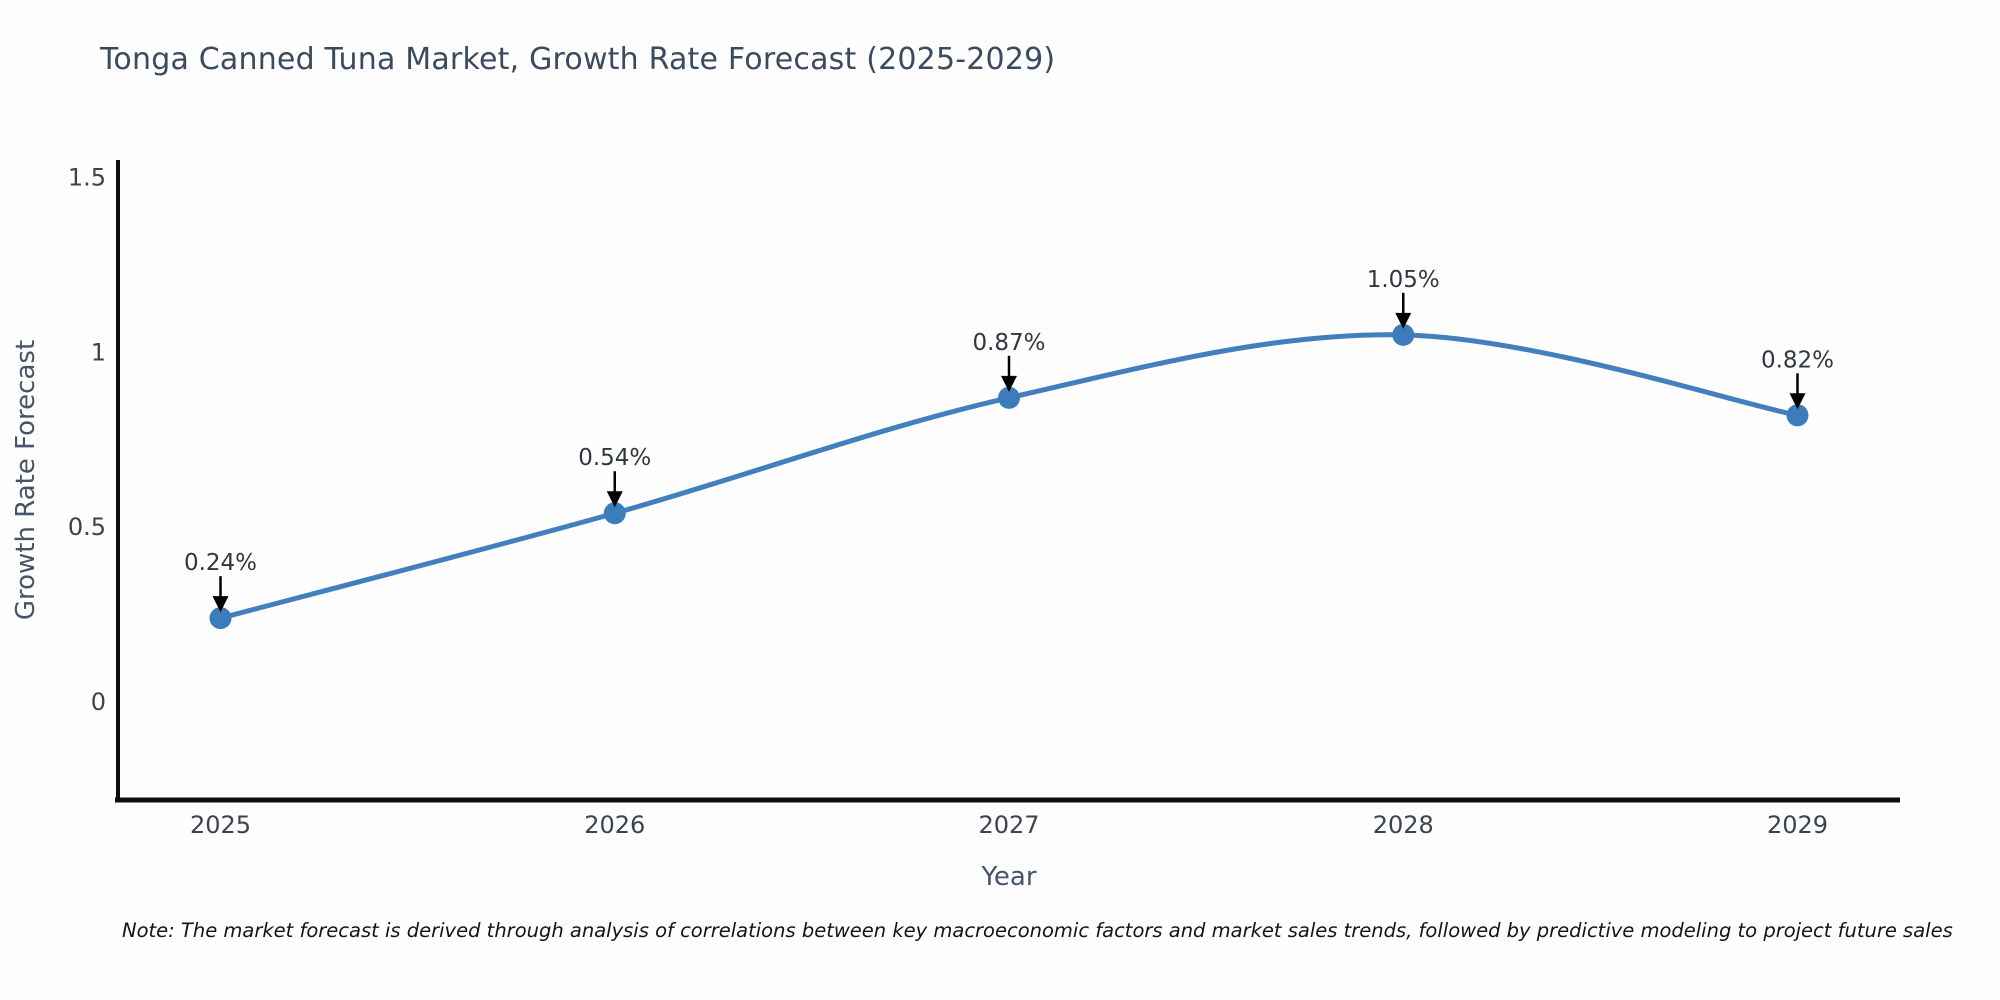 The image size is (2000, 1000). What do you see at coordinates (614, 825) in the screenshot?
I see `x-axis-tick-label: 2026` at bounding box center [614, 825].